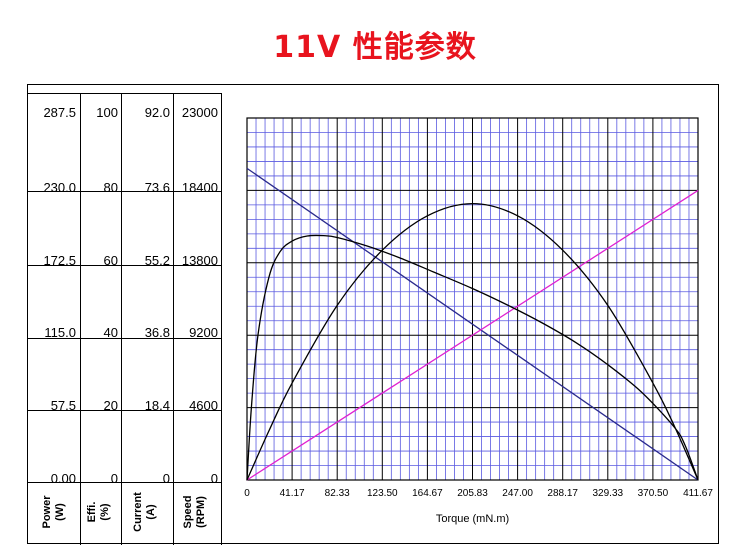 The width and height of the screenshot is (750, 555). Describe the element at coordinates (110, 187) in the screenshot. I see `y-tick-label: 80` at that location.